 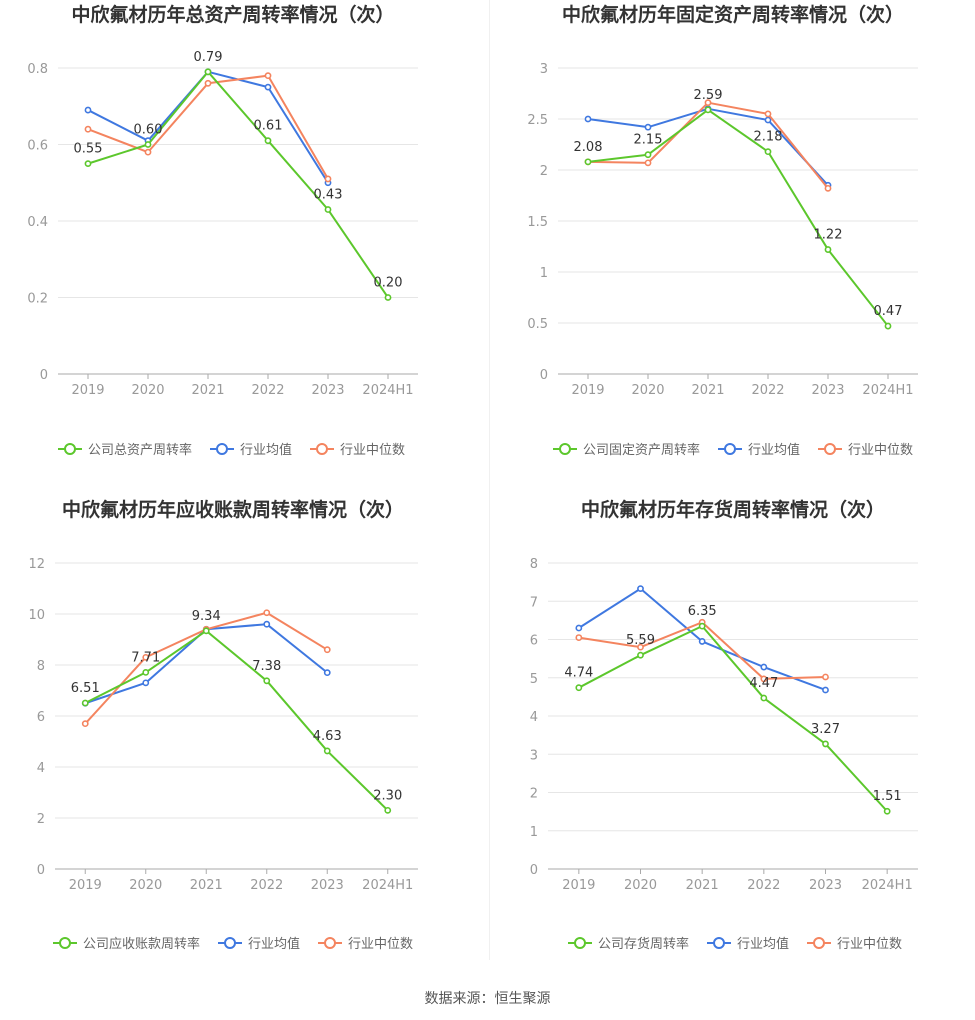 I want to click on legend-item: 公司存货周转率, so click(x=628, y=944).